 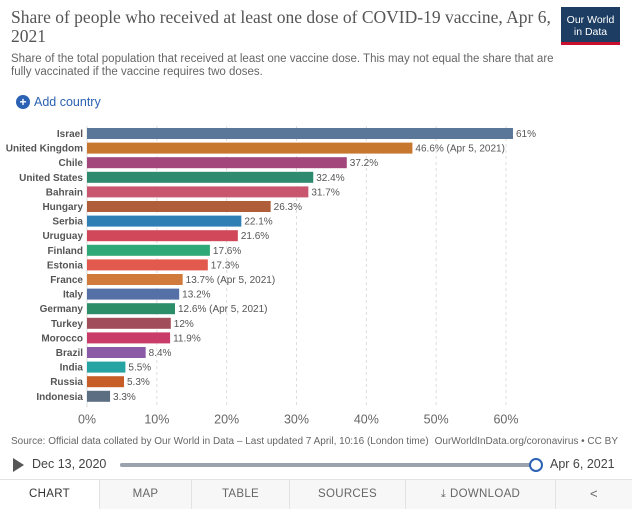 I want to click on value-label: 21.6%, so click(x=255, y=236).